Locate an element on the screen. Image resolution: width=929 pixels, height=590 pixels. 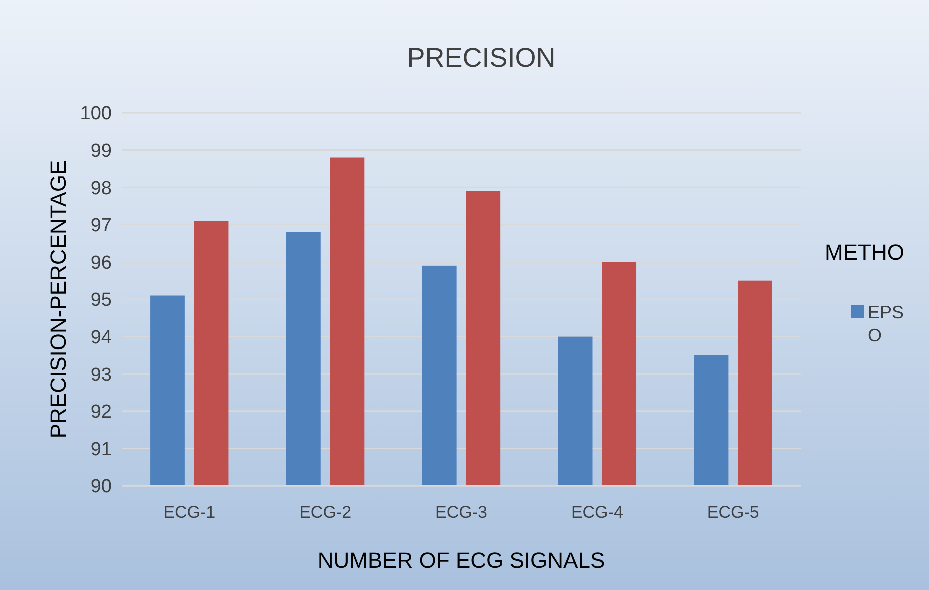
x-tick-label: ECG-2 is located at coordinates (326, 512).